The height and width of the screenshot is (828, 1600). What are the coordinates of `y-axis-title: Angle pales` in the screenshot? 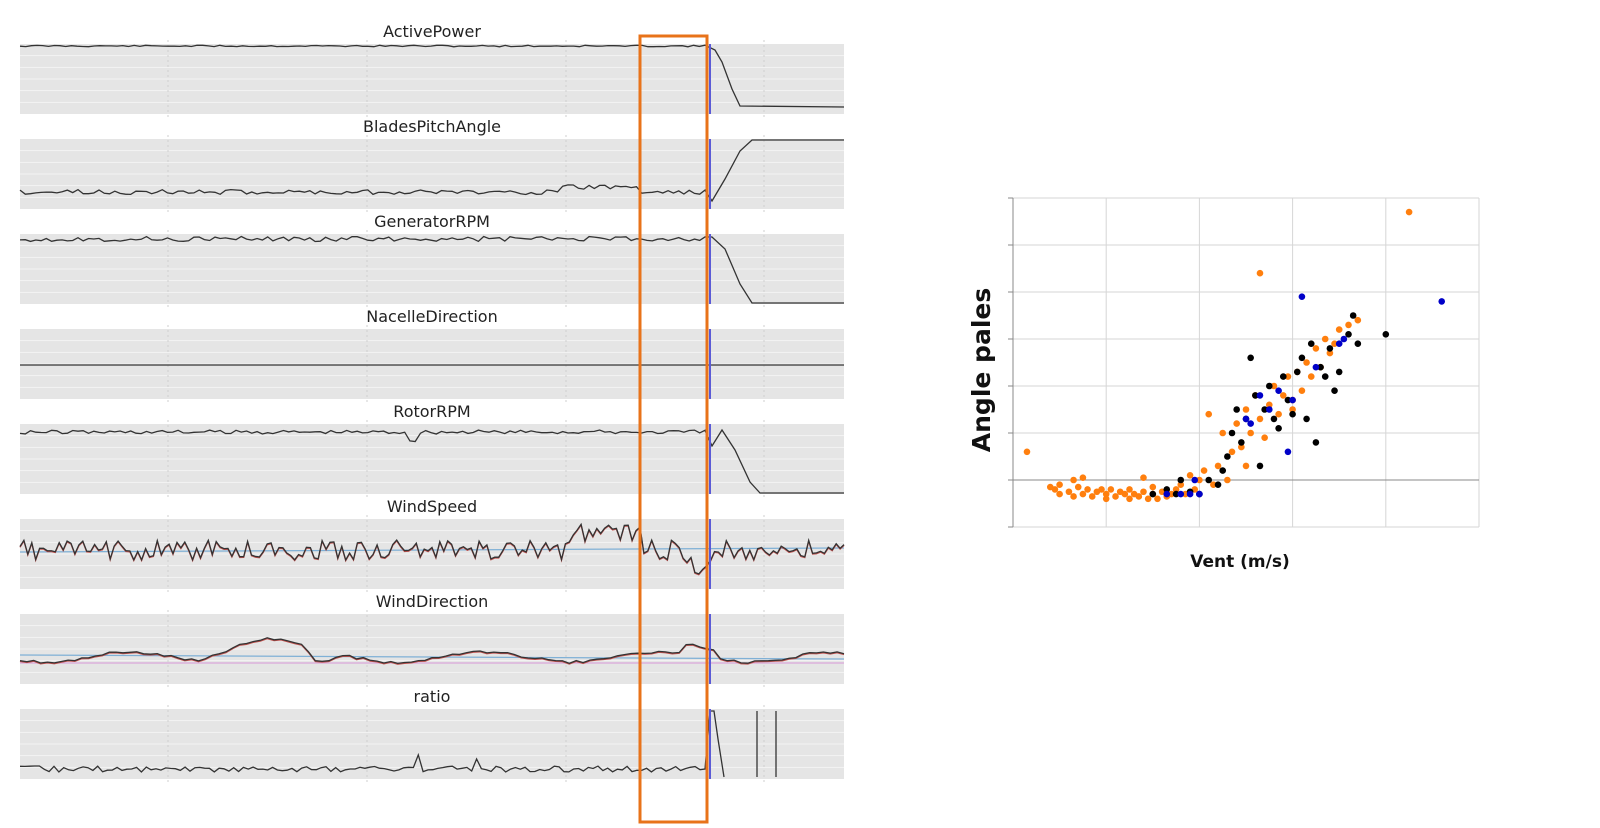 It's located at (981, 370).